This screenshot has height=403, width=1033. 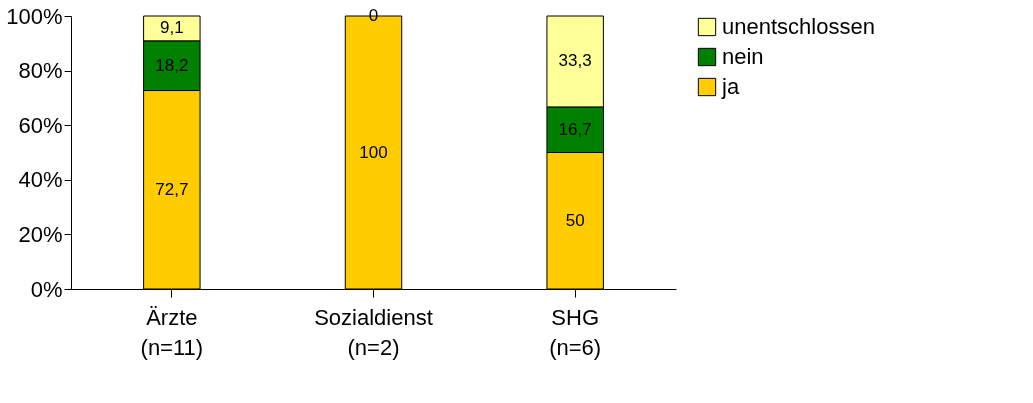 What do you see at coordinates (40, 180) in the screenshot?
I see `y-tick-label: 40%` at bounding box center [40, 180].